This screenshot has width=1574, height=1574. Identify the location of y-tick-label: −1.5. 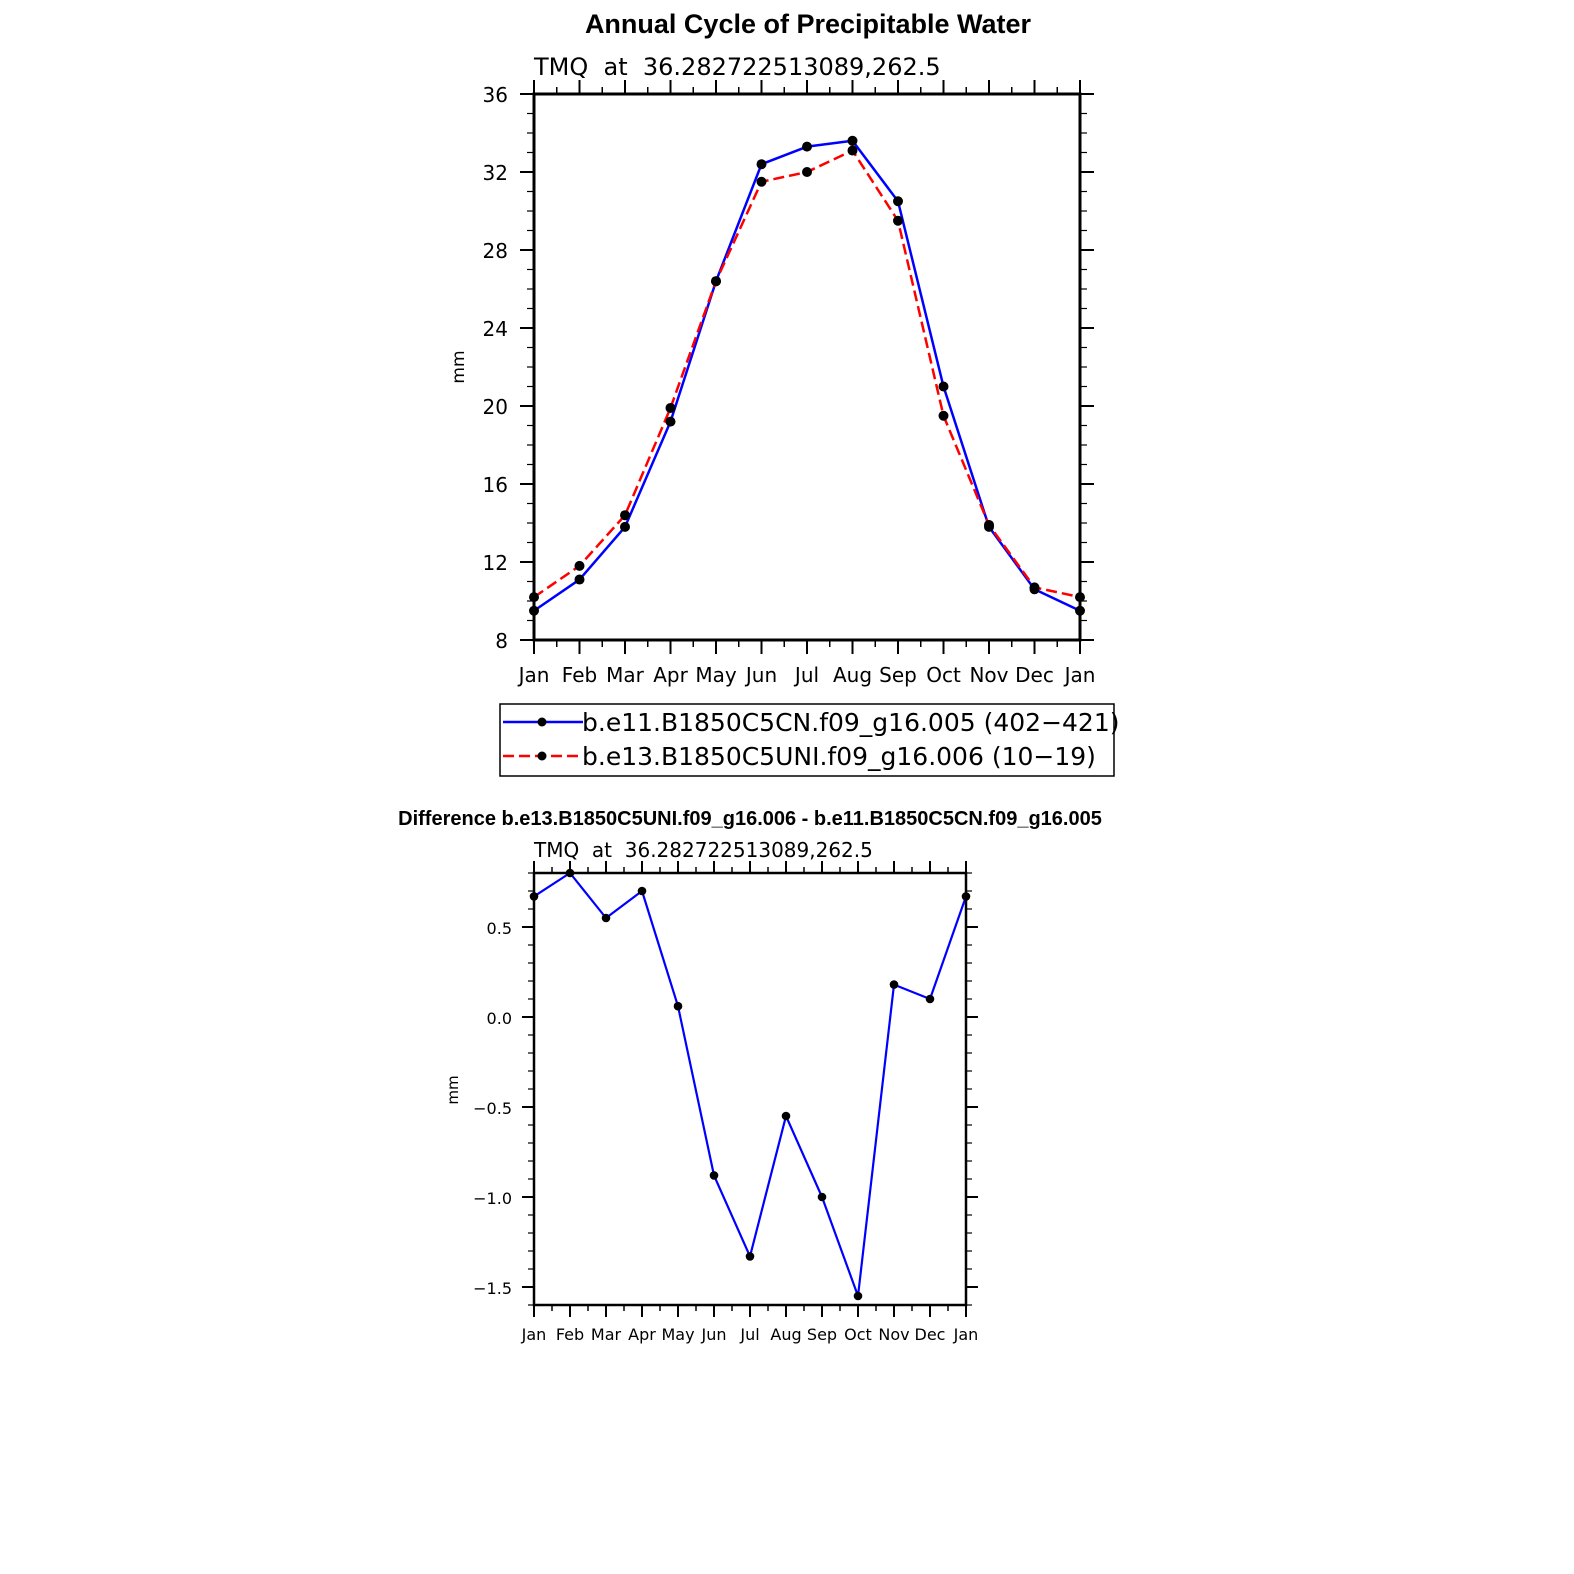
(492, 1288).